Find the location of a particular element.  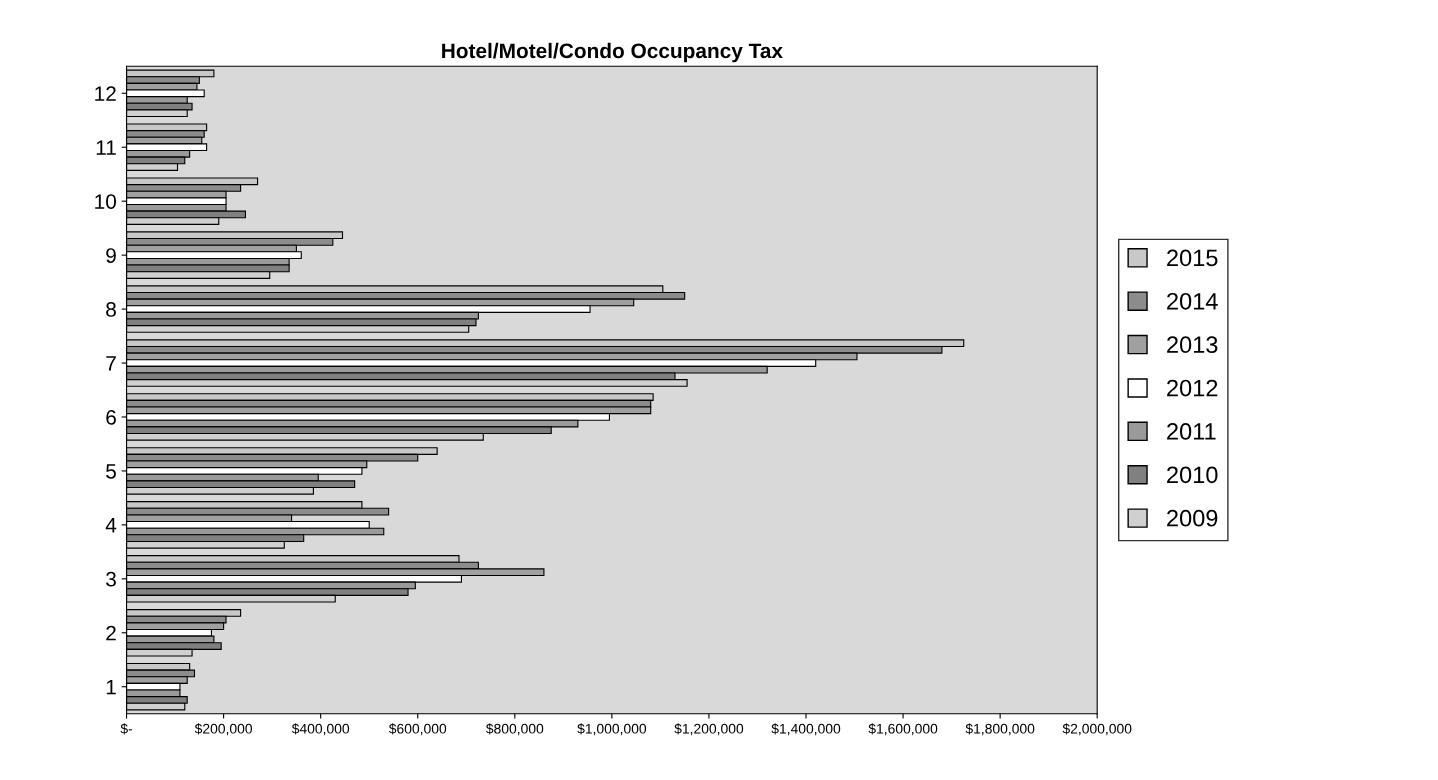

x-tick-label: $400,000 is located at coordinates (320, 729).